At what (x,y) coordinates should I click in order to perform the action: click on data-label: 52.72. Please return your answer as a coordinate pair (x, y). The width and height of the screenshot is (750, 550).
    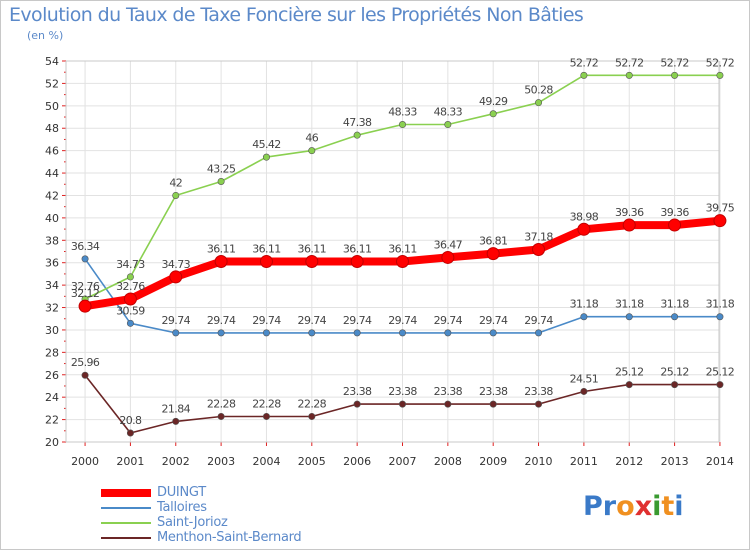
    Looking at the image, I should click on (674, 62).